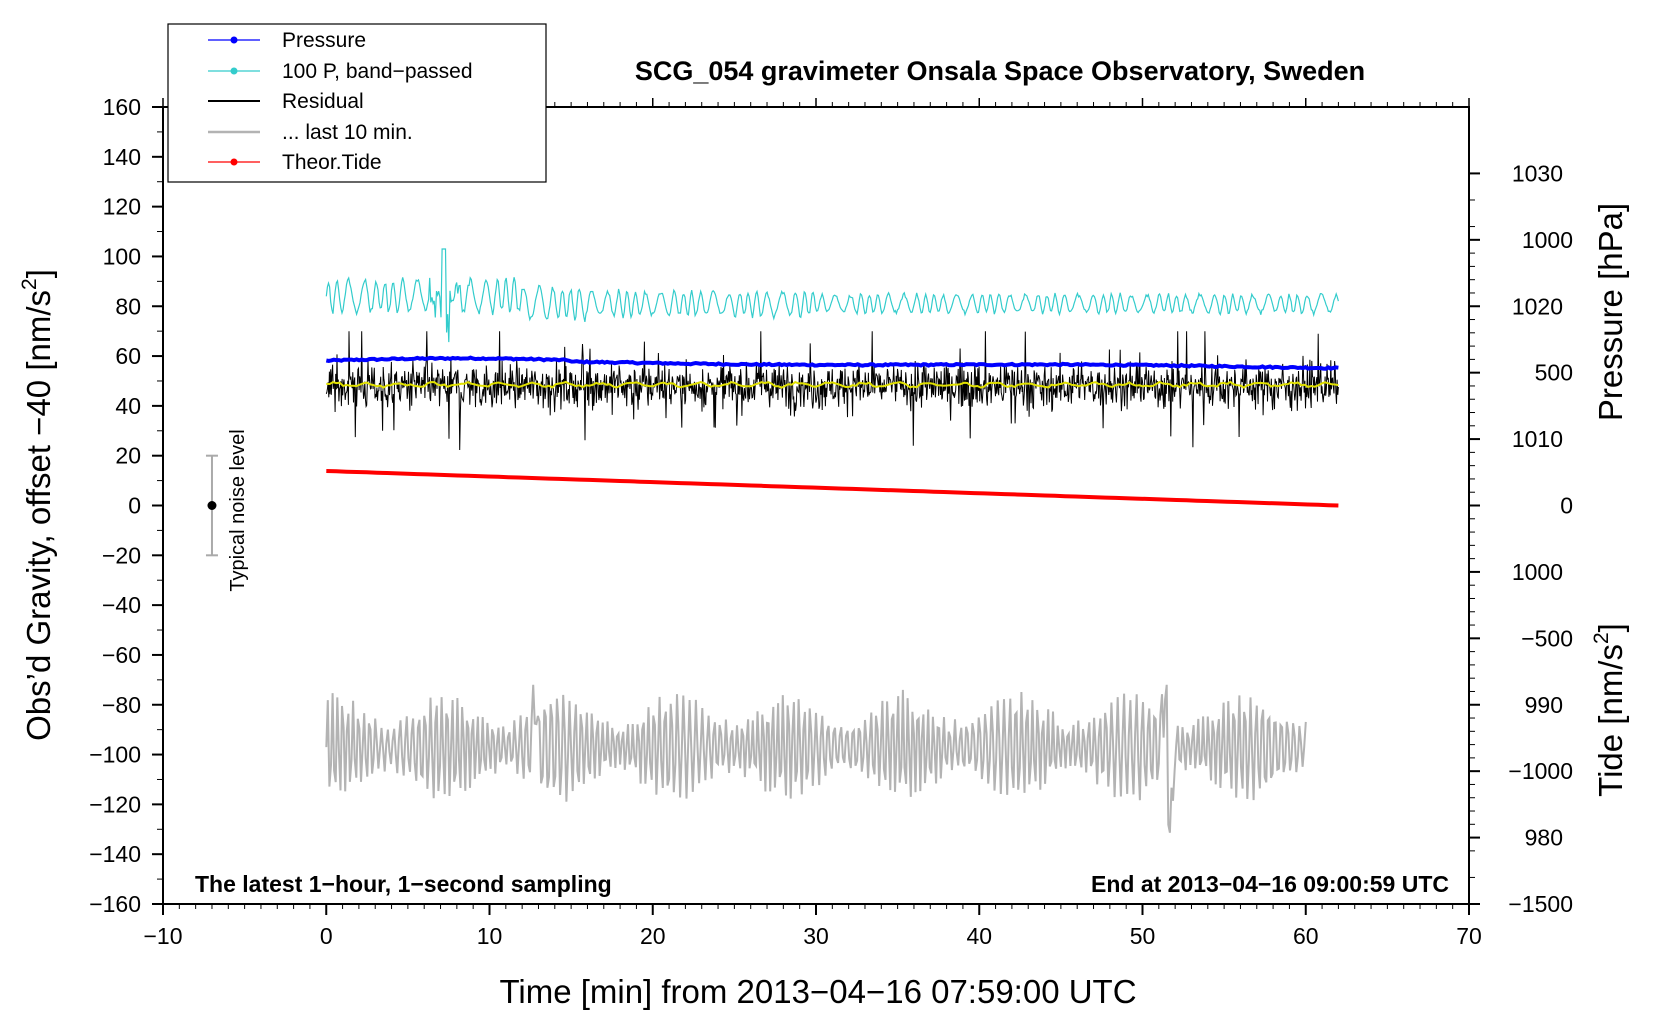 This screenshot has width=1660, height=1020. Describe the element at coordinates (1544, 705) in the screenshot. I see `y2-tick-label: 990` at that location.